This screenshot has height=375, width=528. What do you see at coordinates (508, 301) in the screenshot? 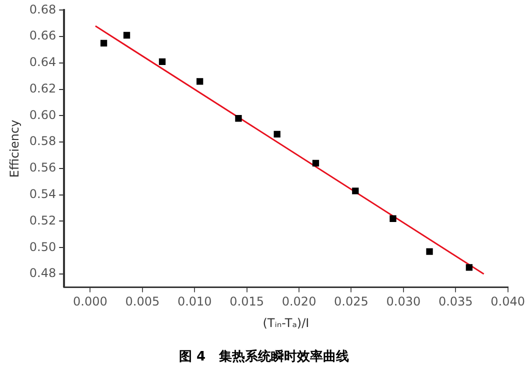
I see `x-tick-label: 0.040` at bounding box center [508, 301].